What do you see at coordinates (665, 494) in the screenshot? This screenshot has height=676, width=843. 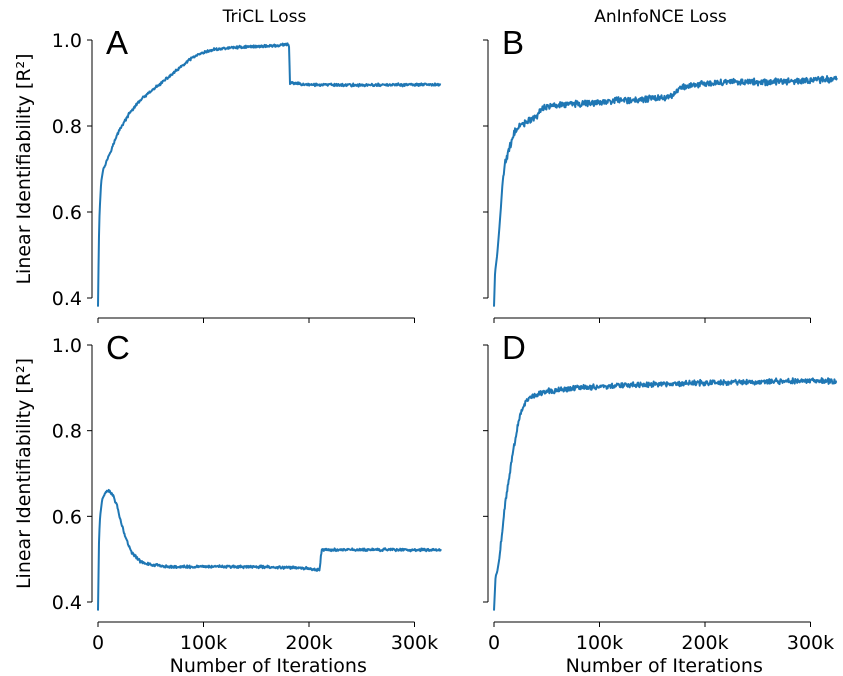 I see `series-line-d` at bounding box center [665, 494].